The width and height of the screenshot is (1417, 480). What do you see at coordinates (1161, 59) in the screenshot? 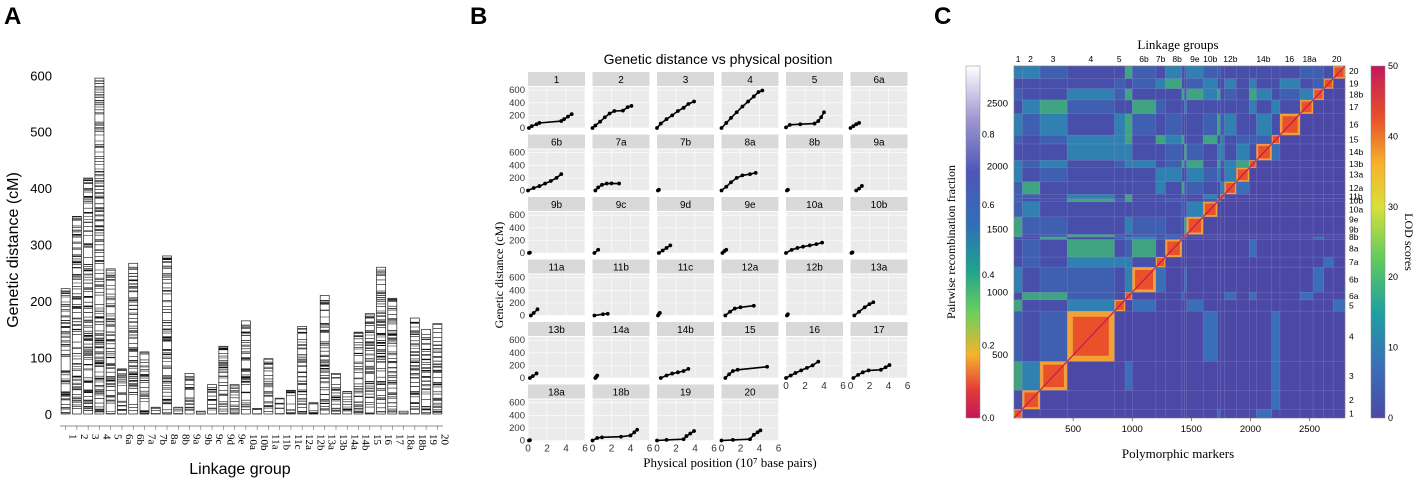
I see `heatmap-top-group-label: 7b` at bounding box center [1161, 59].